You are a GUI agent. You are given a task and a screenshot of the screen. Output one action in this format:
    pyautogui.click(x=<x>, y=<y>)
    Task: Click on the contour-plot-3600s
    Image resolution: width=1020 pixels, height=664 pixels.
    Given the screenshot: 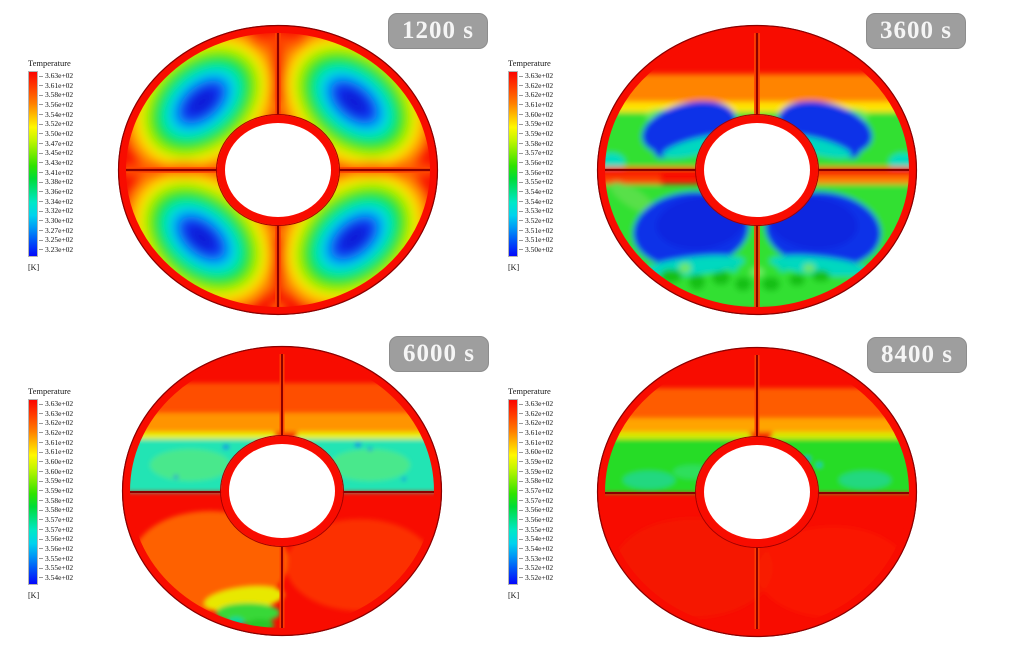 What is the action you would take?
    pyautogui.click(x=757, y=170)
    